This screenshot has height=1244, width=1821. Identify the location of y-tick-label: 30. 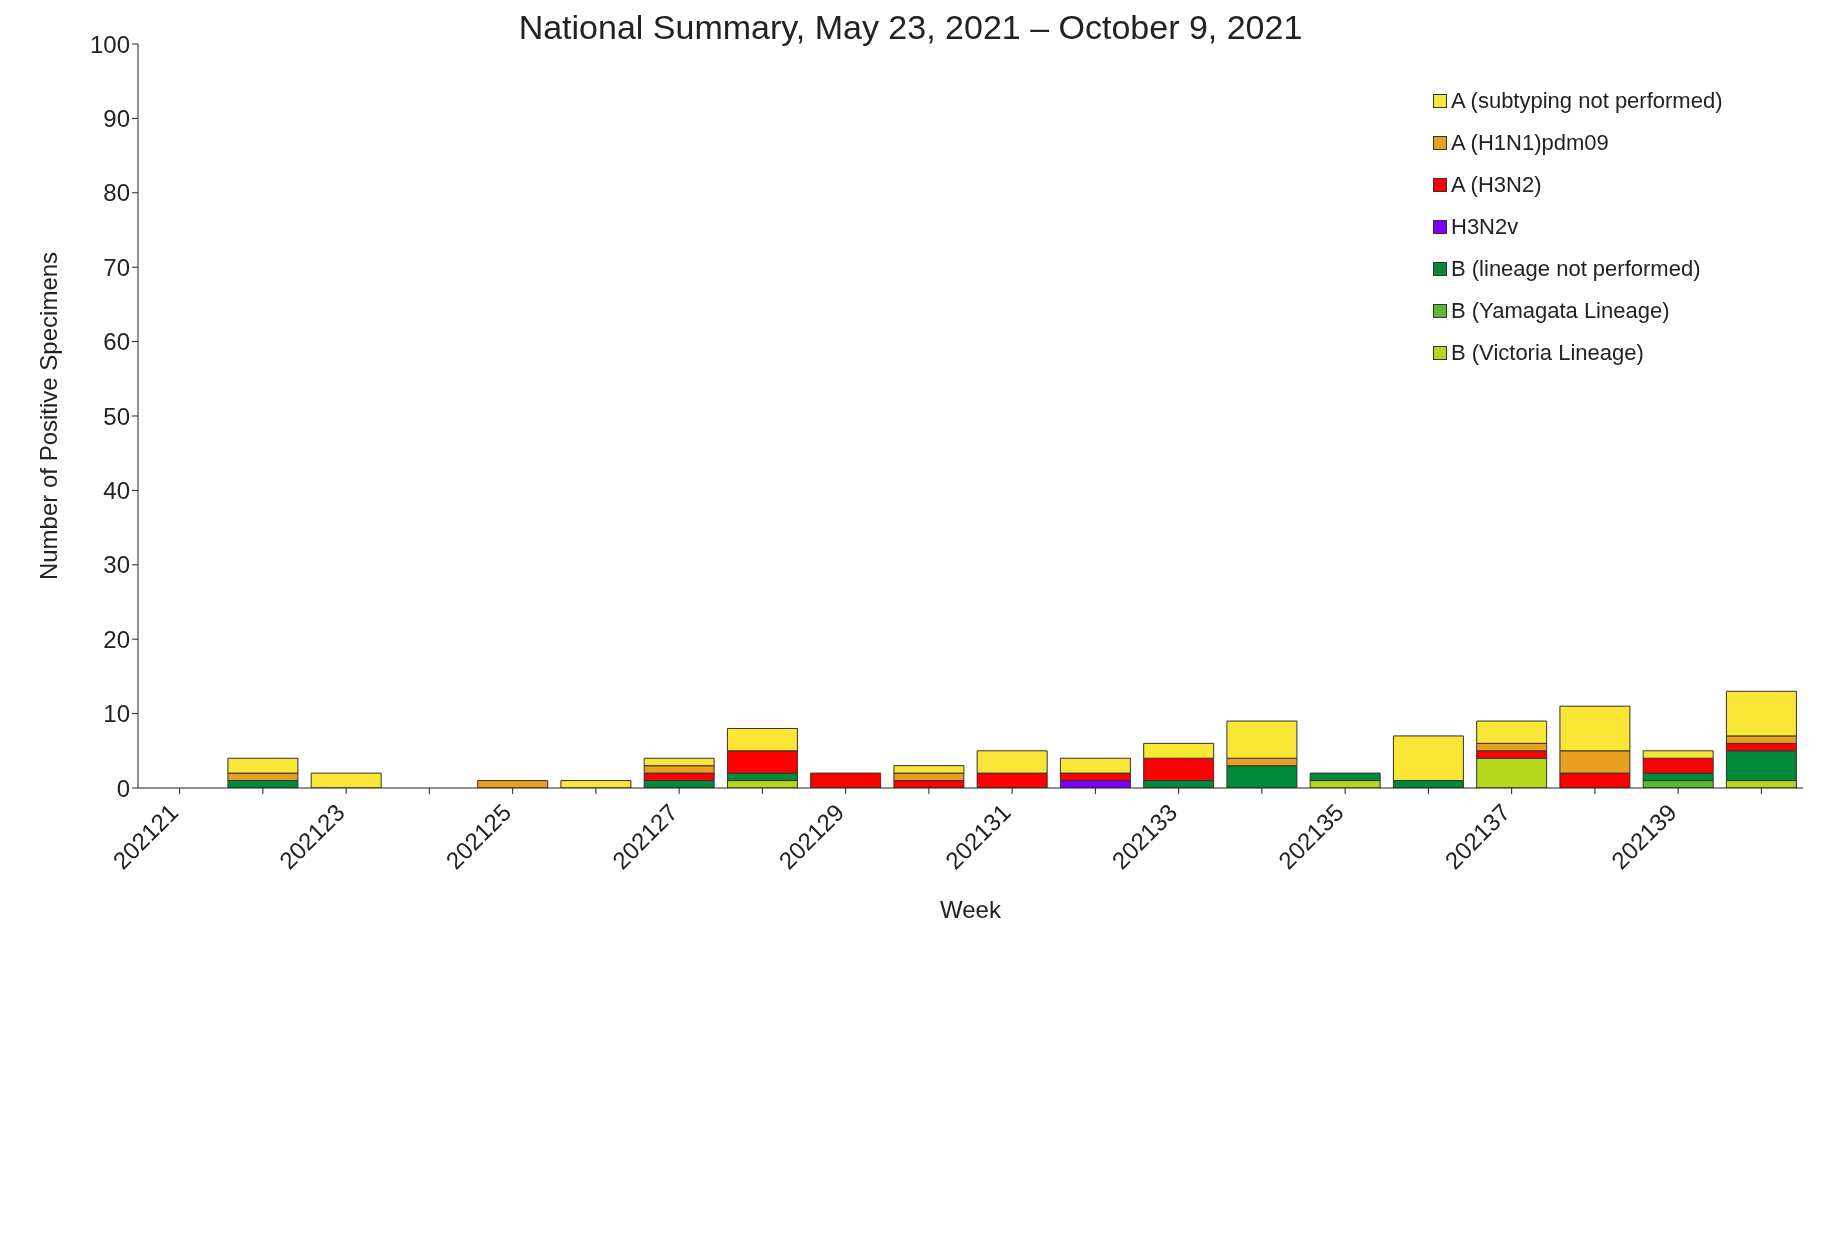
(116, 565).